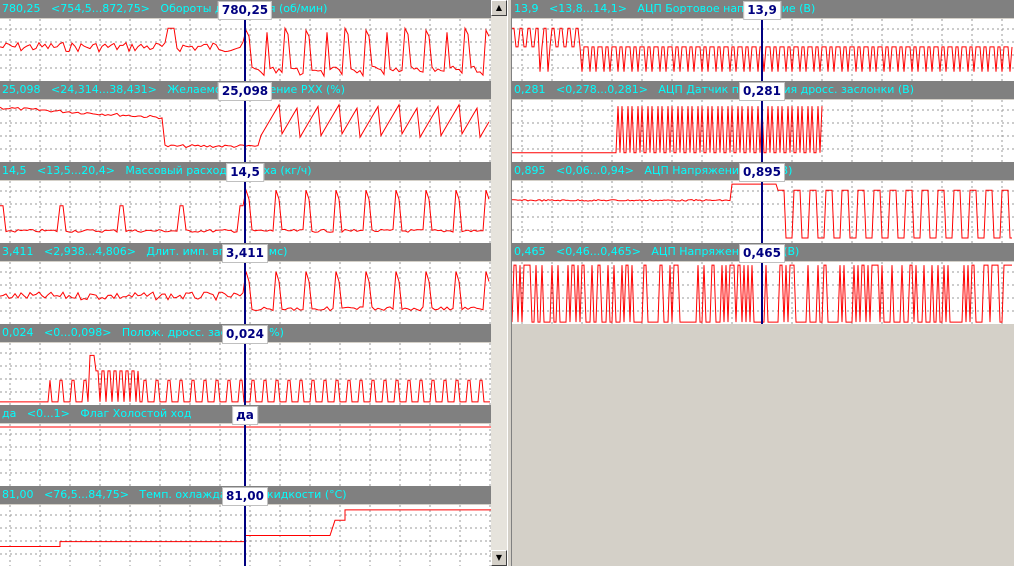 The height and width of the screenshot is (566, 1014). Describe the element at coordinates (530, 170) in the screenshot. I see `header-current: 0,895` at that location.